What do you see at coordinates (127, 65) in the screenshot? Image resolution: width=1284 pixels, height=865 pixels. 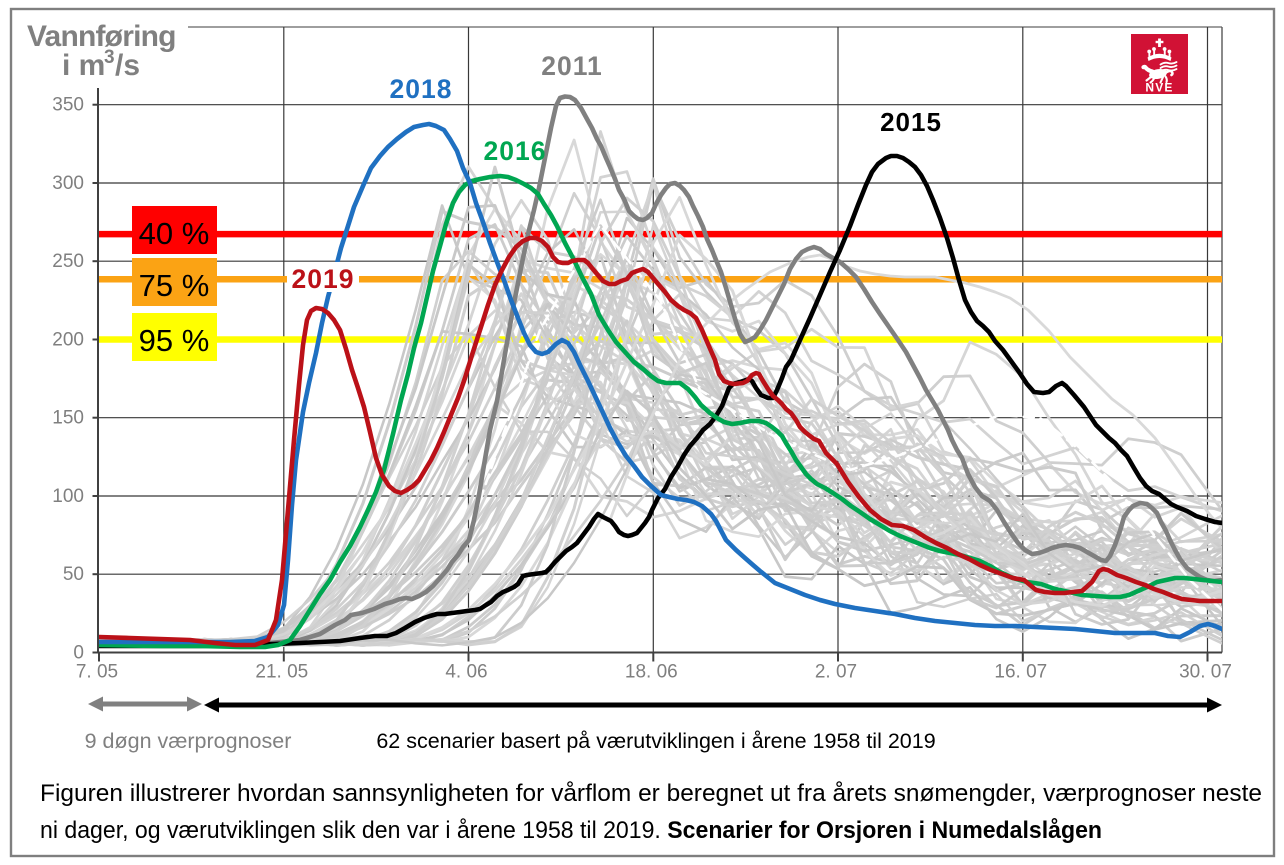 I see `svg-text: /s` at bounding box center [127, 65].